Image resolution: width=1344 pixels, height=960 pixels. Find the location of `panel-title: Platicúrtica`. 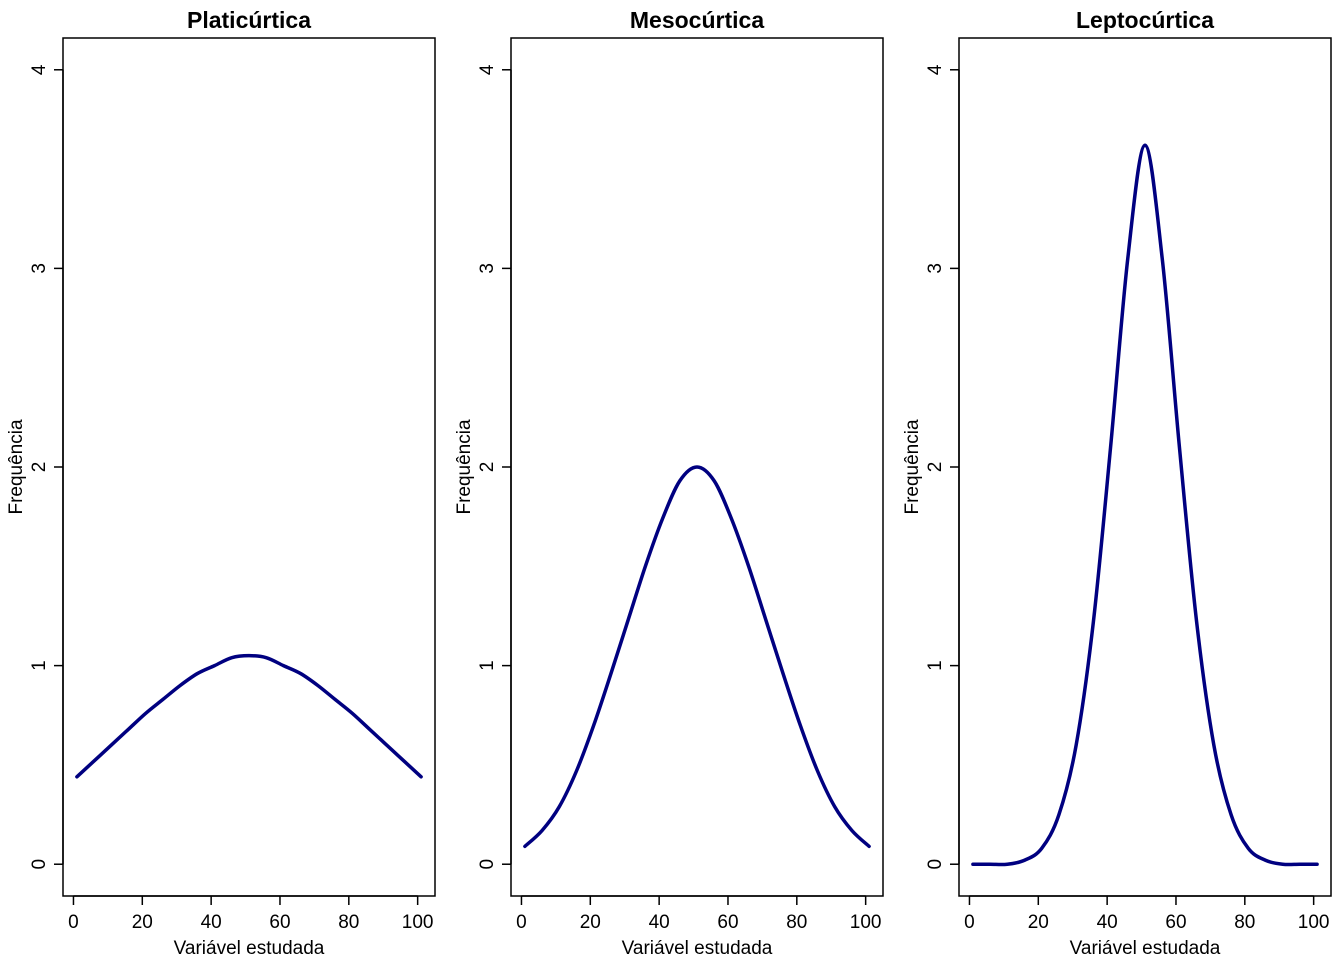

panel-title: Platicúrtica is located at coordinates (249, 20).